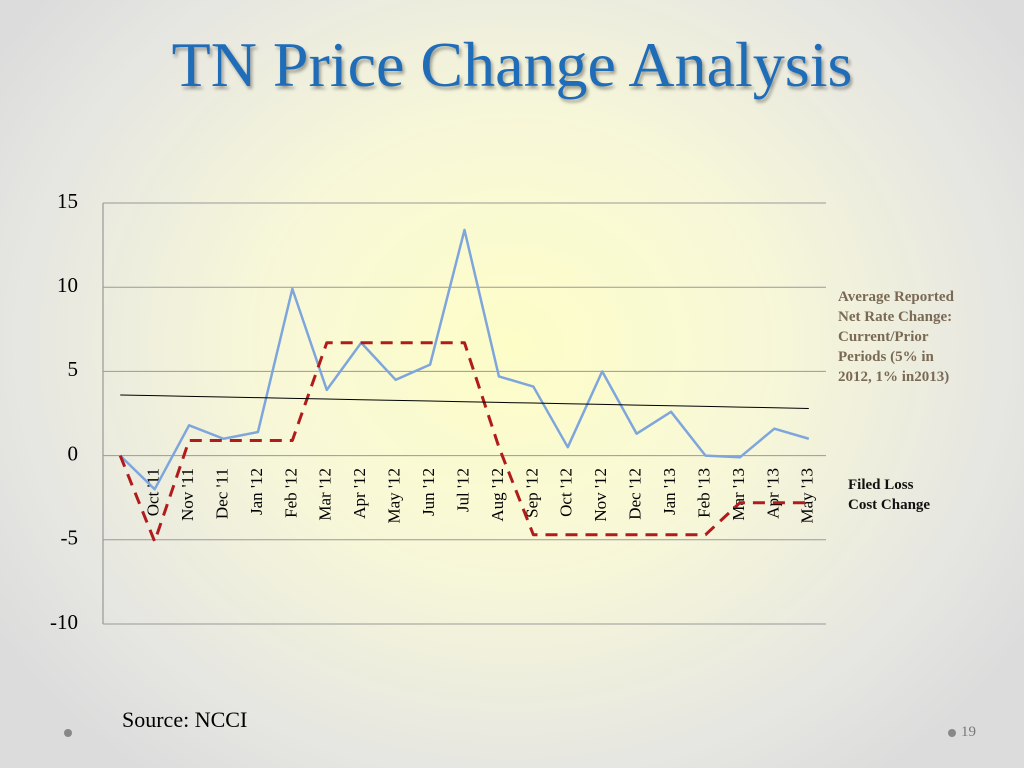 This screenshot has height=768, width=1024. I want to click on x-tick-label: Aug '12, so click(497, 495).